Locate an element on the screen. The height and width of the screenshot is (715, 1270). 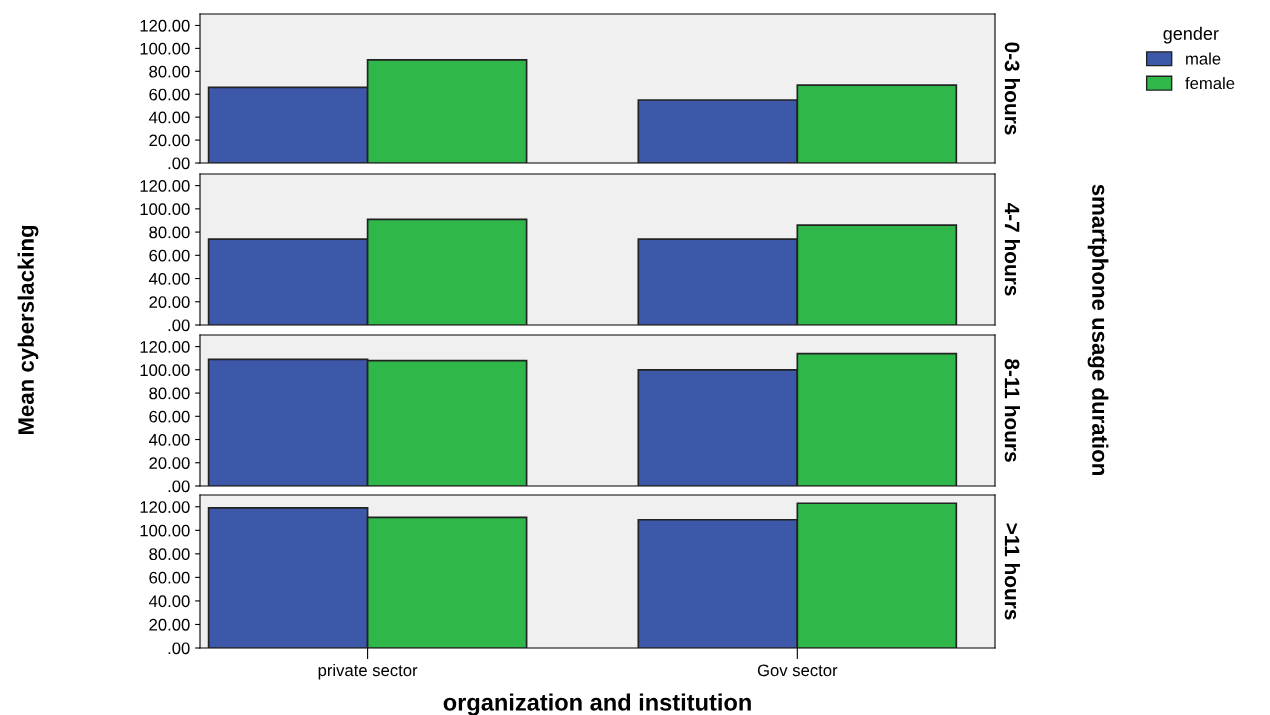
legend-label: male is located at coordinates (1203, 58).